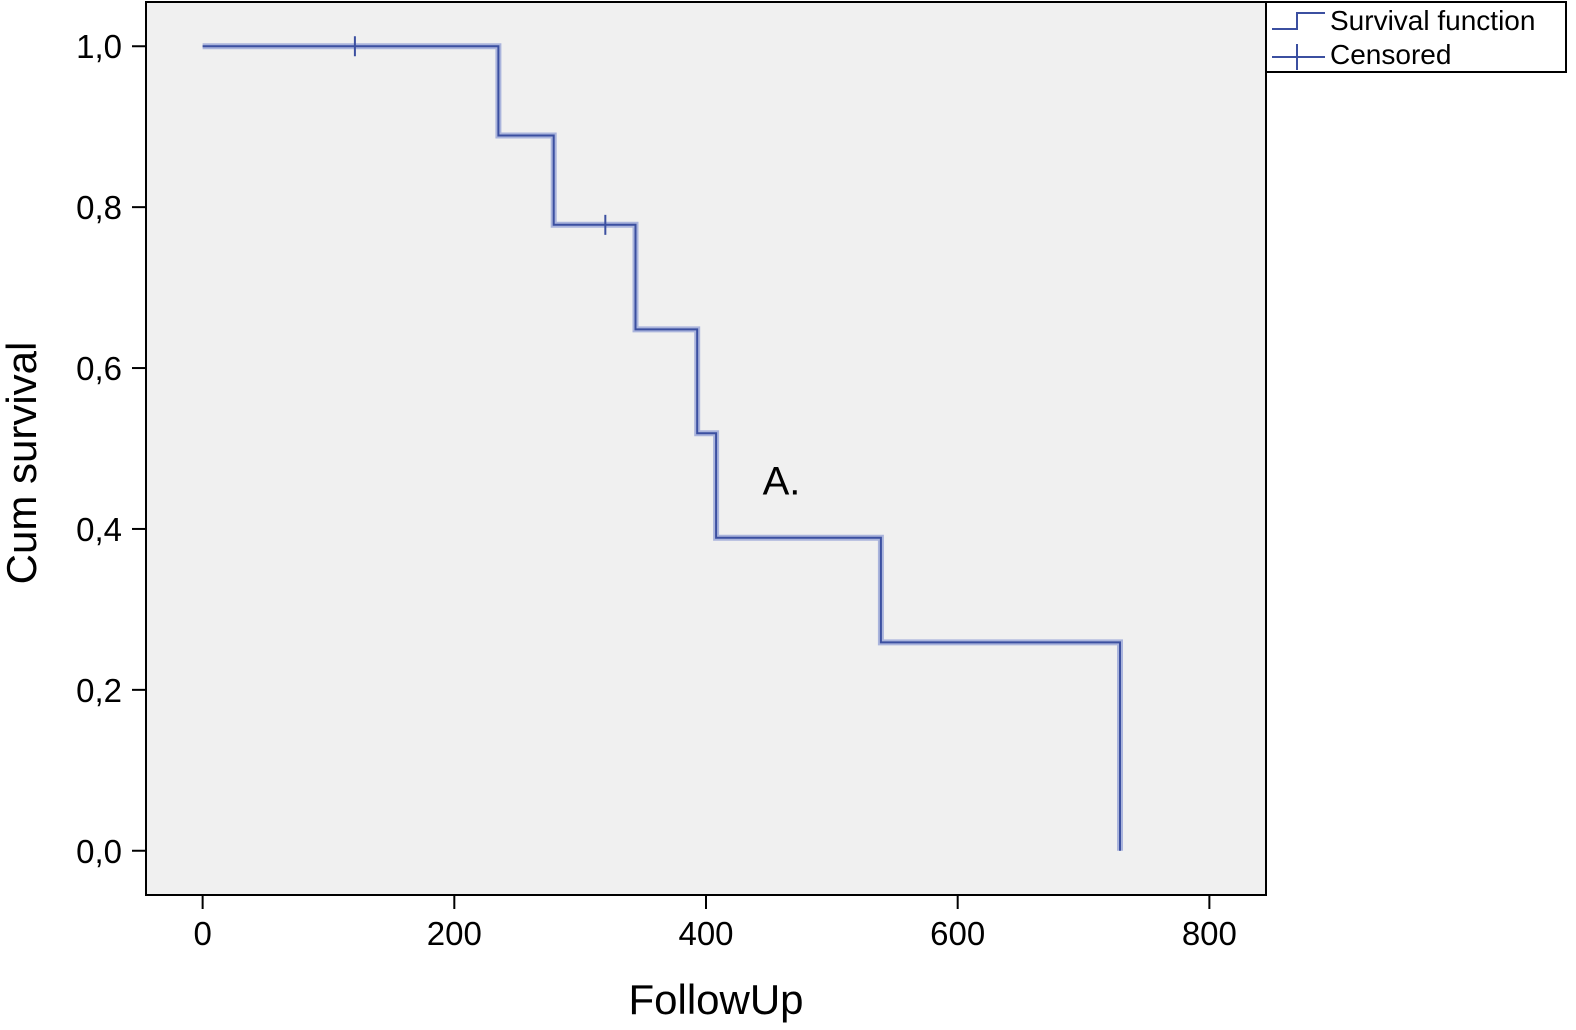 Image resolution: width=1576 pixels, height=1030 pixels. Describe the element at coordinates (1432, 20) in the screenshot. I see `legend-label-survival: Survival function` at that location.